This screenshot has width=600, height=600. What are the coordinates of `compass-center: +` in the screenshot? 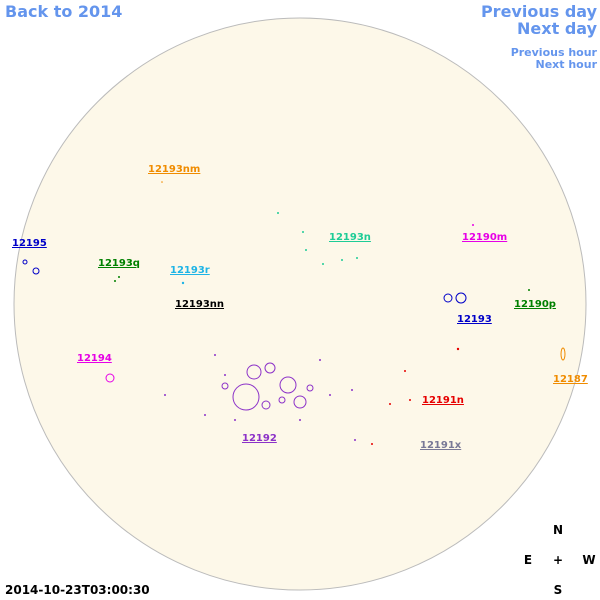 It's located at (558, 560).